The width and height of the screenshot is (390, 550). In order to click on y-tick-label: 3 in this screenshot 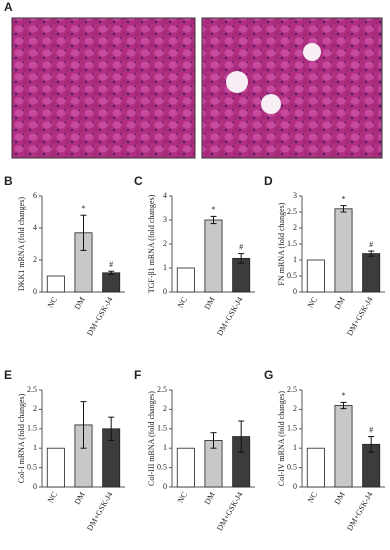, I will do `click(165, 219)`.